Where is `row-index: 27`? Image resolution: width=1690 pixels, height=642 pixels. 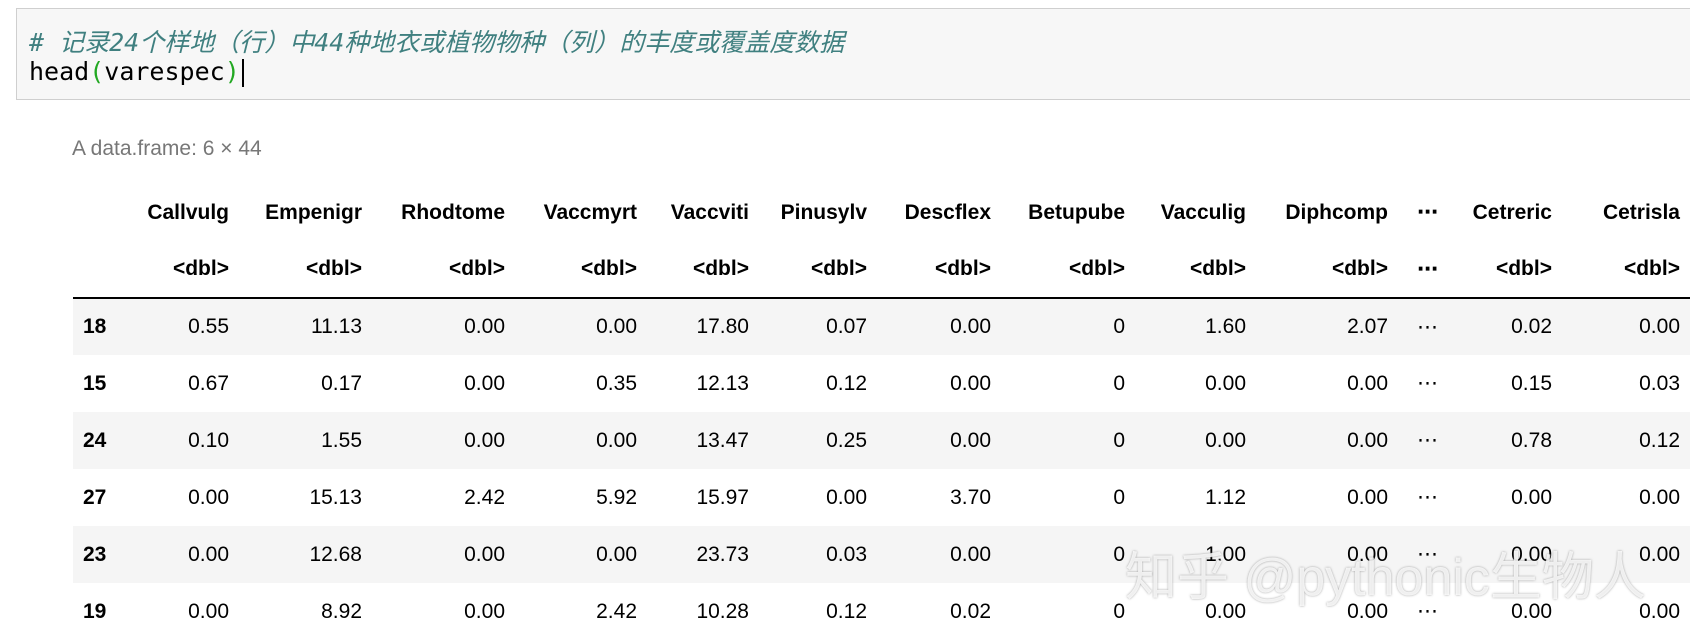
row-index: 27 is located at coordinates (95, 497).